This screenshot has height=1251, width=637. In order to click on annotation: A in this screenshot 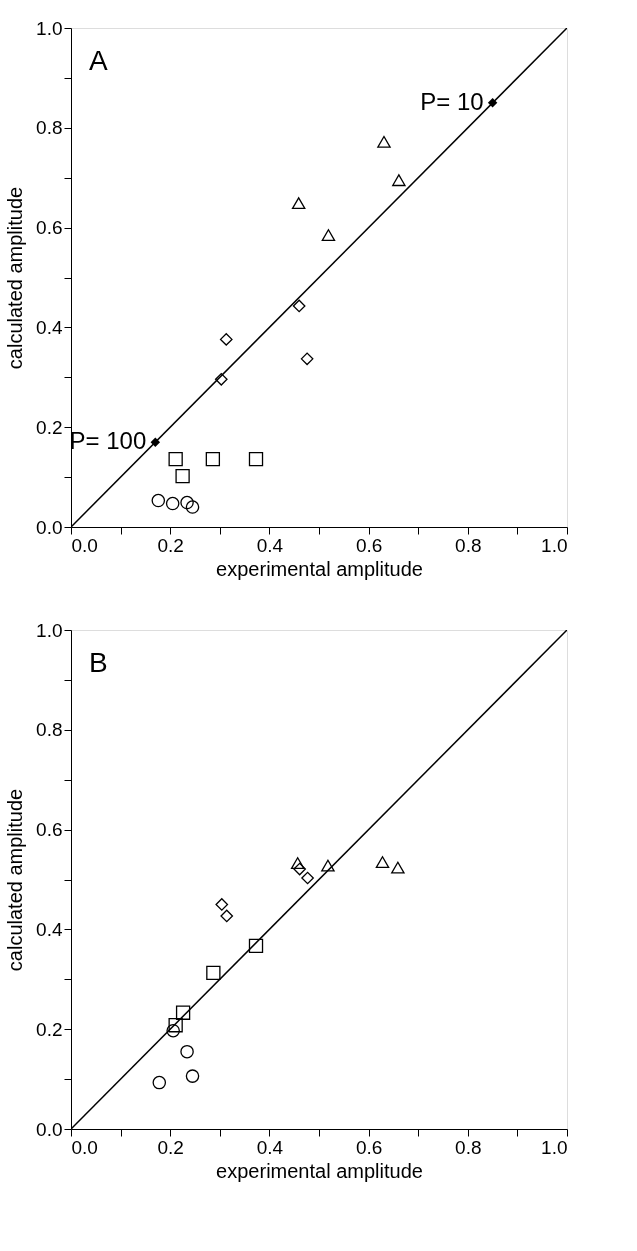, I will do `click(98, 60)`.